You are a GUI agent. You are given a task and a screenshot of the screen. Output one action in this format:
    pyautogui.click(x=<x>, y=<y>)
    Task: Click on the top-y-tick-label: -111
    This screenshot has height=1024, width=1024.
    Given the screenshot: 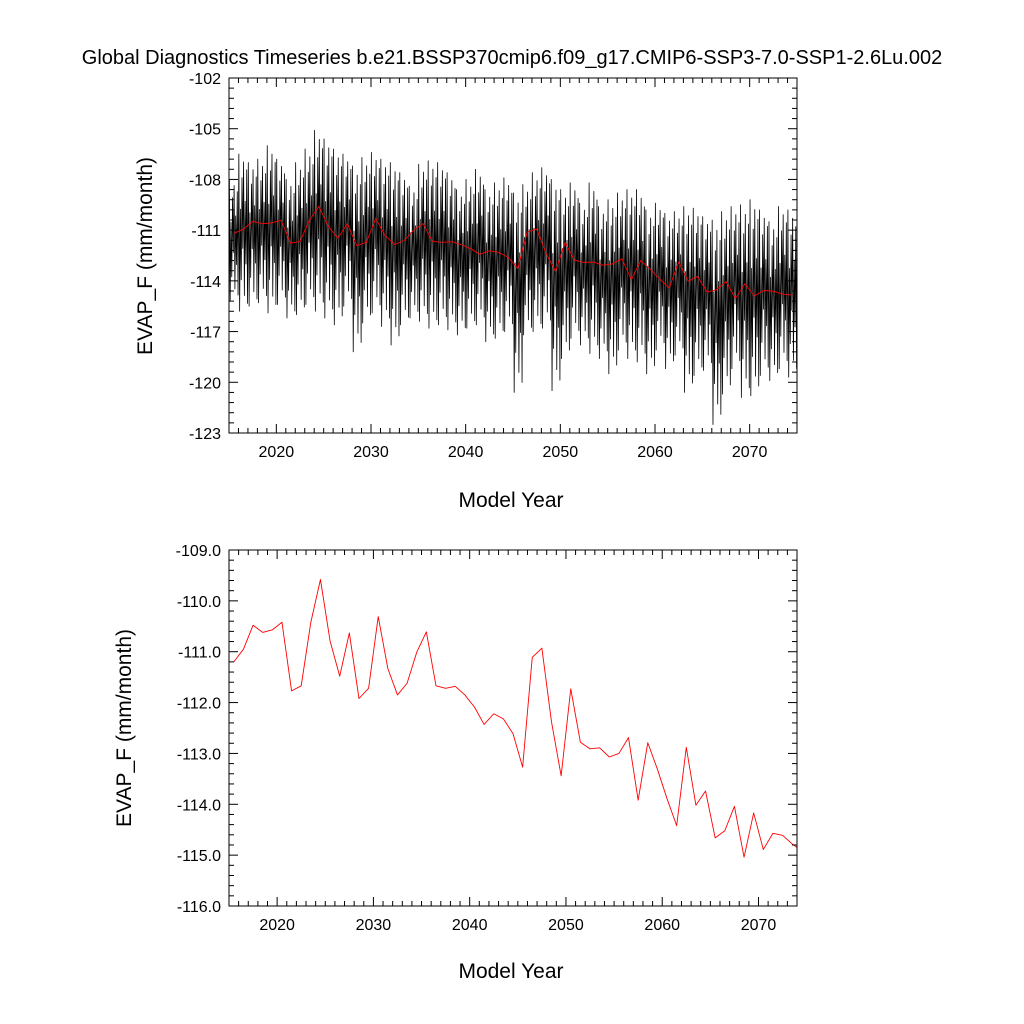 What is the action you would take?
    pyautogui.click(x=206, y=231)
    